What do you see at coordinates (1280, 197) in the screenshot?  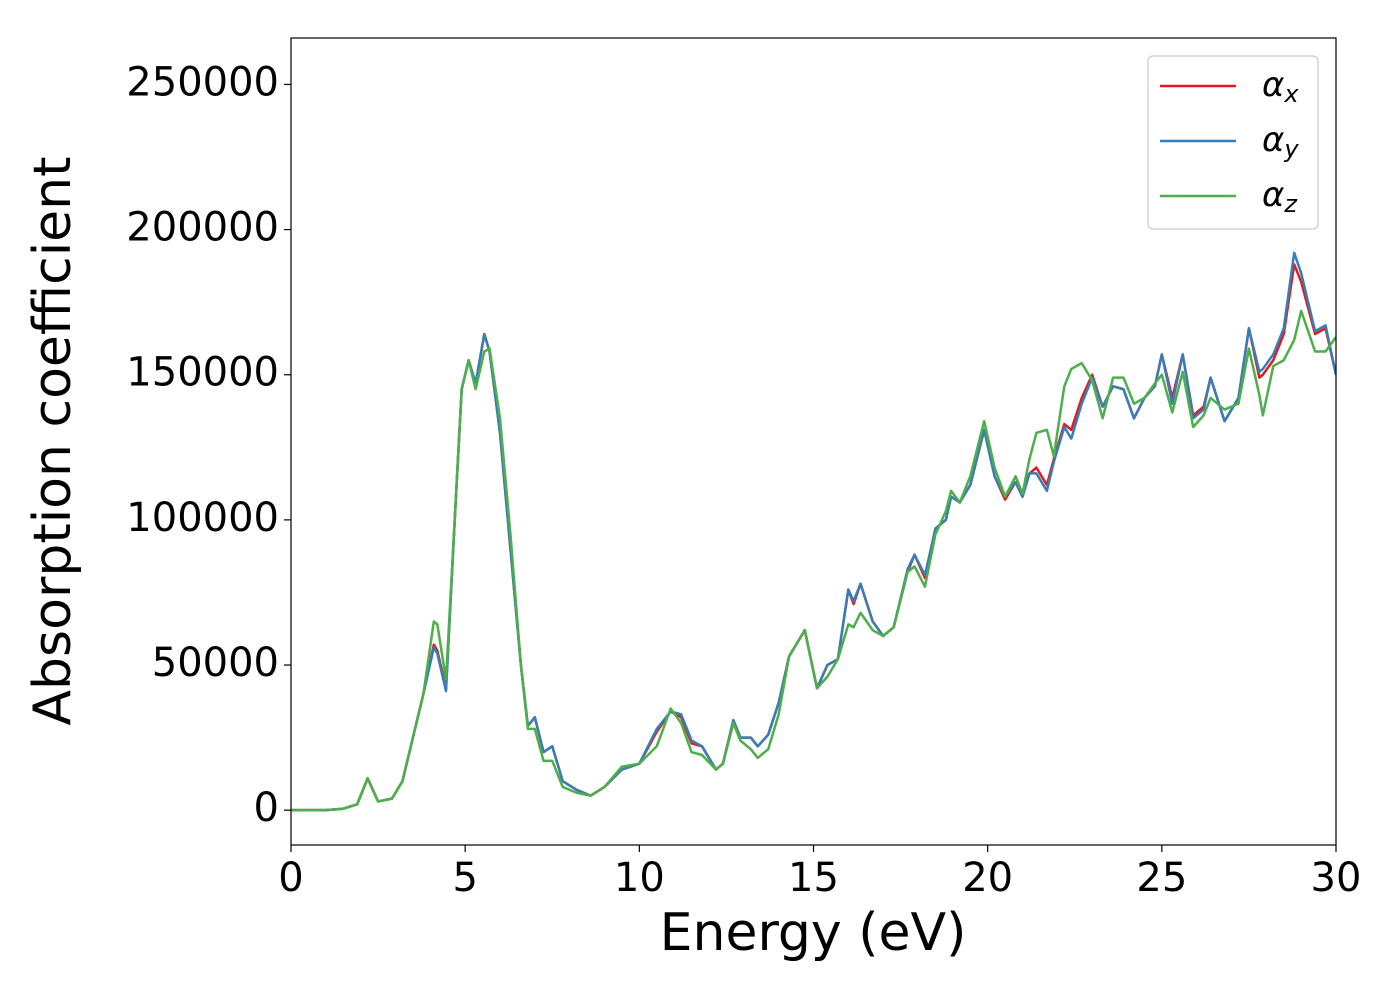 I see `legend-label: αz` at bounding box center [1280, 197].